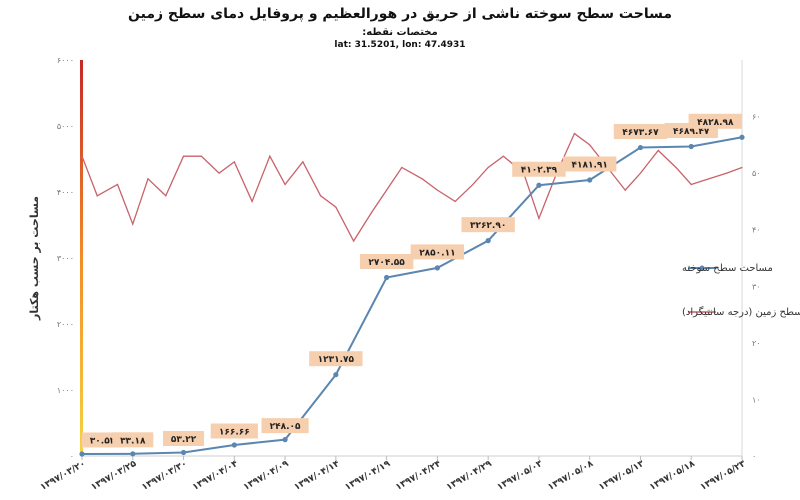  I want to click on x-tick-label: ۱۳۹۷/۰۵/۰۸, so click(570, 476).